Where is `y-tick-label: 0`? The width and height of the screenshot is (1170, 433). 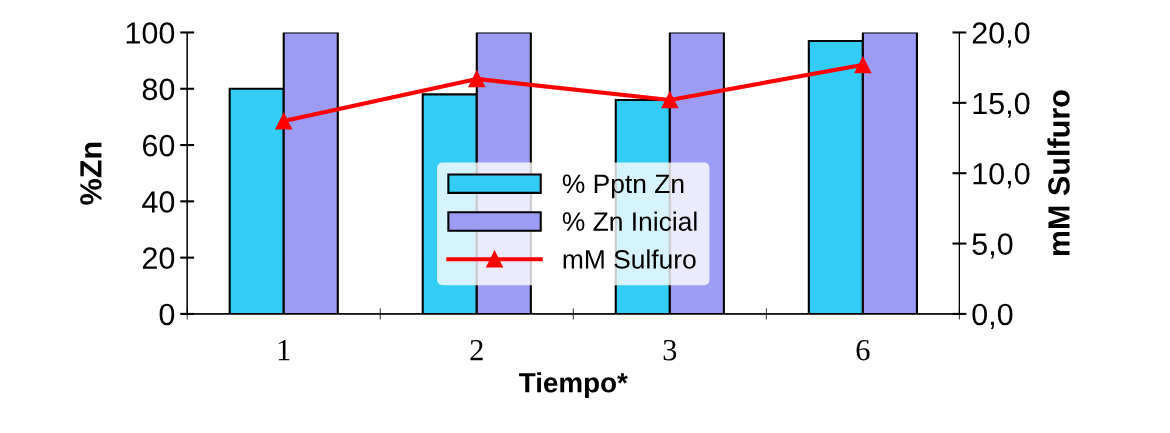
y-tick-label: 0 is located at coordinates (167, 314).